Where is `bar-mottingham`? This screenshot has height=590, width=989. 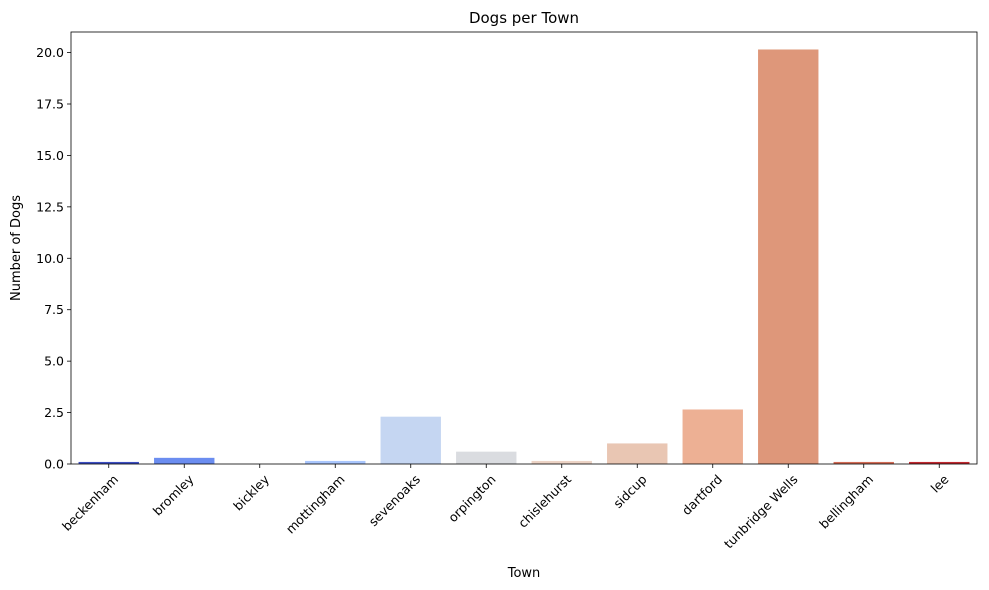
bar-mottingham is located at coordinates (335, 462).